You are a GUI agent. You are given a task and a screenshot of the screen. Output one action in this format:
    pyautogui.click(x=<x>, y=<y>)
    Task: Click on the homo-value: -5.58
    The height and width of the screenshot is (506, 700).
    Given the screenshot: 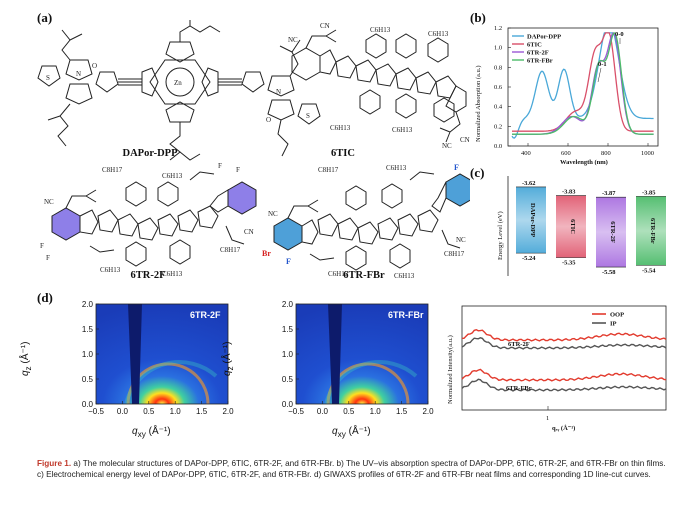 What is the action you would take?
    pyautogui.click(x=609, y=272)
    